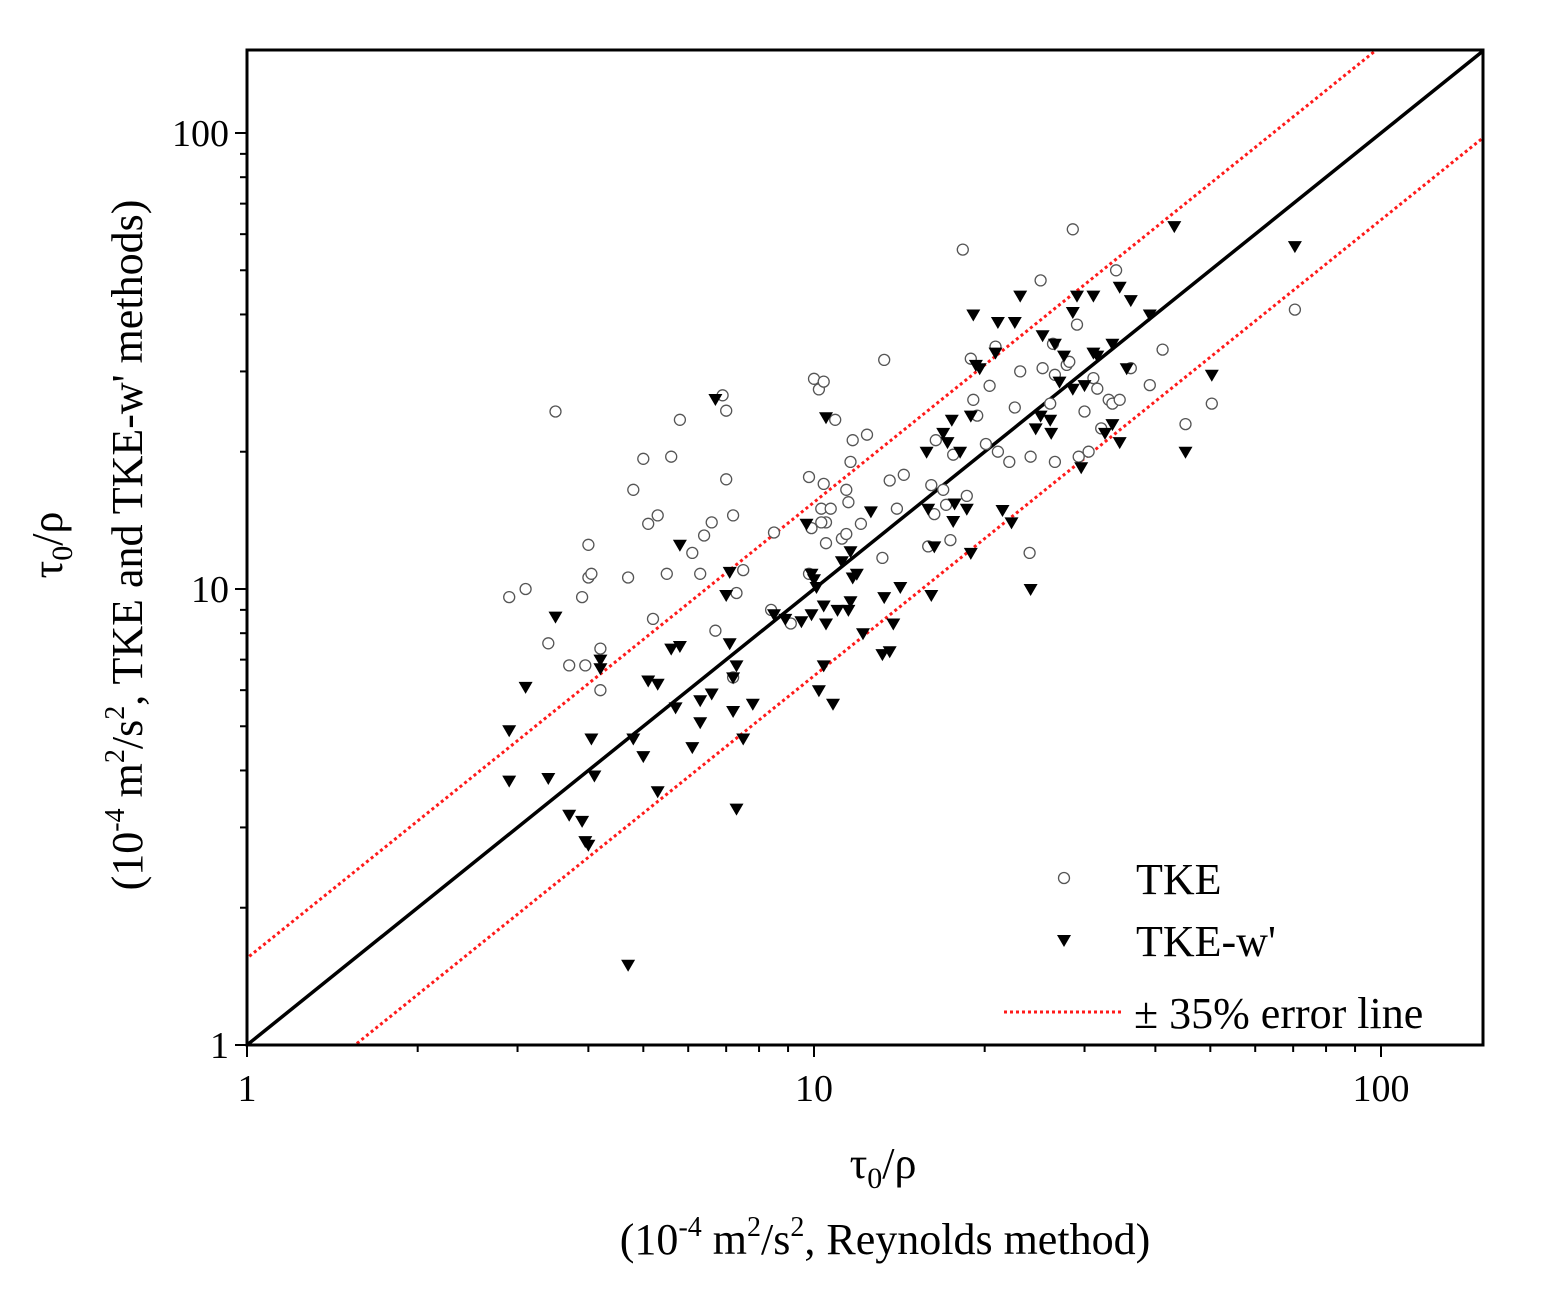 This screenshot has height=1290, width=1554. I want to click on y-axis-title-line1: τ0/ρ, so click(51, 545).